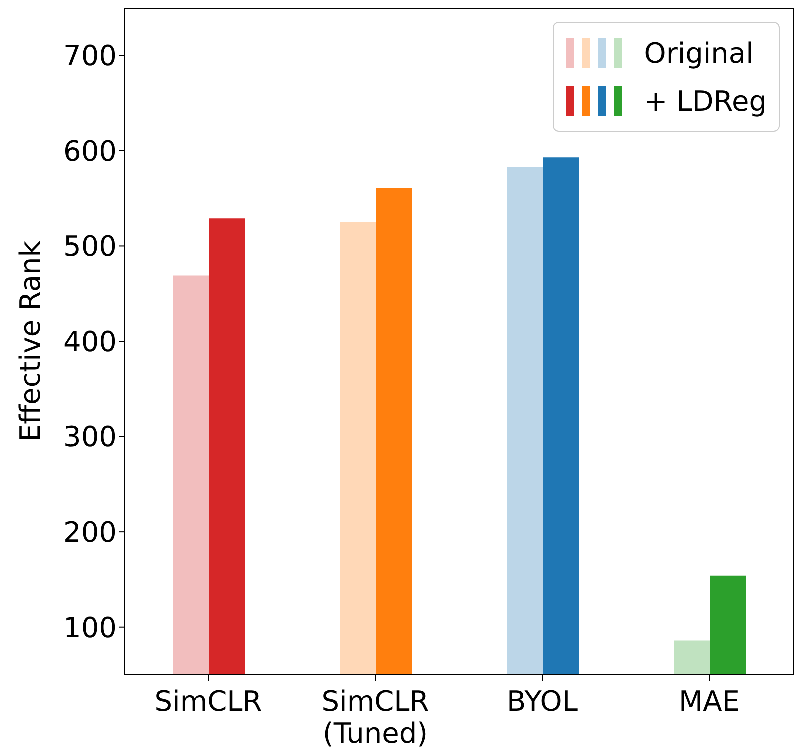 Image resolution: width=794 pixels, height=747 pixels. I want to click on y-tick-label: 400, so click(90, 341).